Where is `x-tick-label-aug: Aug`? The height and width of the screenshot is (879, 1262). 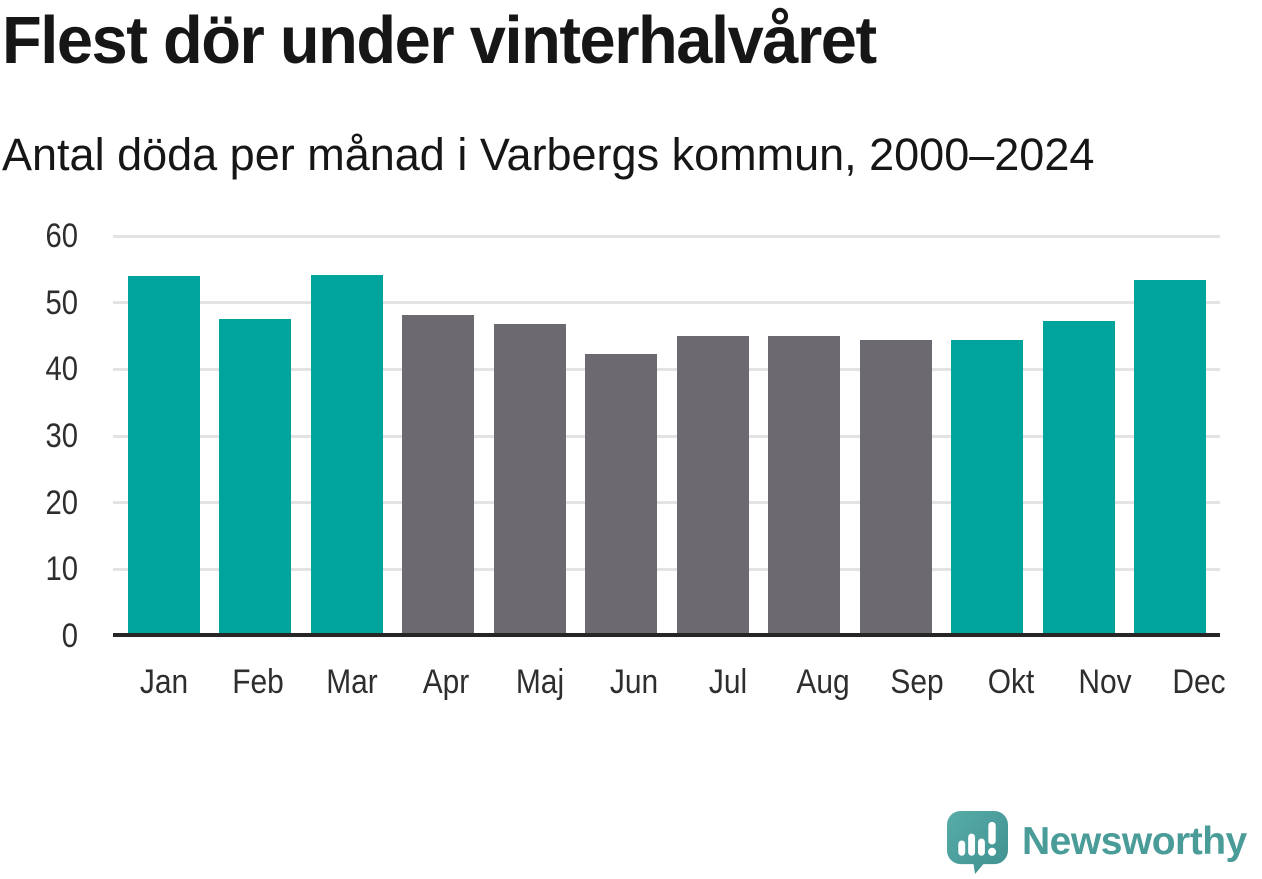 x-tick-label-aug: Aug is located at coordinates (822, 682).